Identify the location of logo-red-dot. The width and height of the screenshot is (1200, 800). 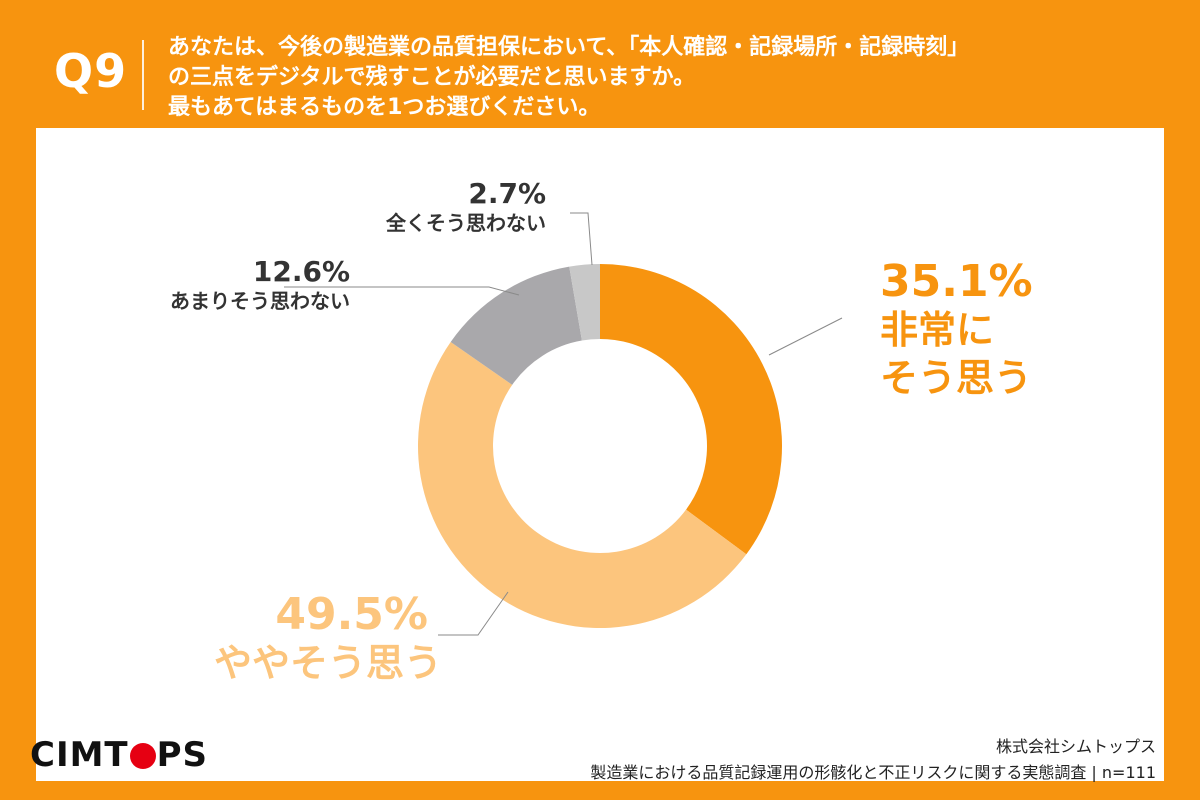
(142, 756).